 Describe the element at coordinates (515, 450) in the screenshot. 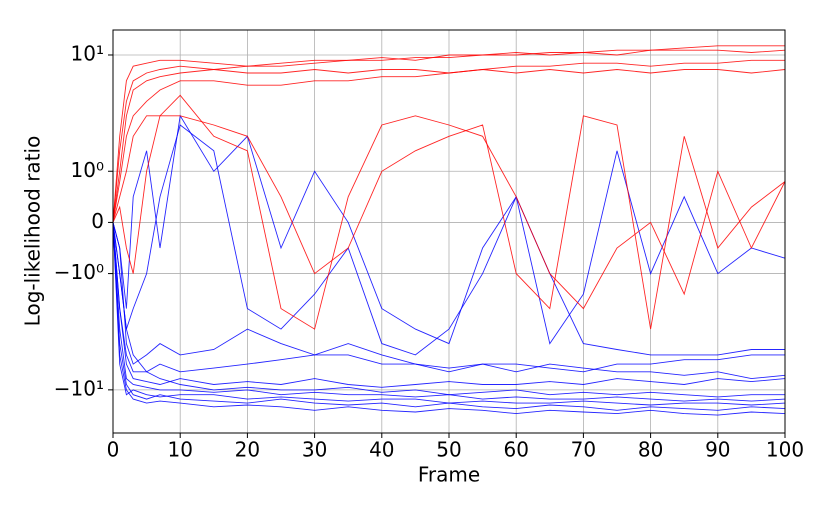

I see `x-tick-label: 60` at that location.